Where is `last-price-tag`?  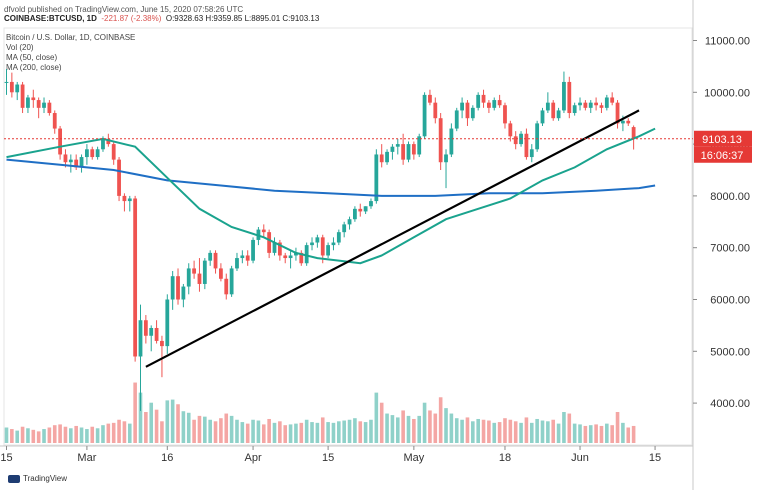
last-price-tag is located at coordinates (723, 138).